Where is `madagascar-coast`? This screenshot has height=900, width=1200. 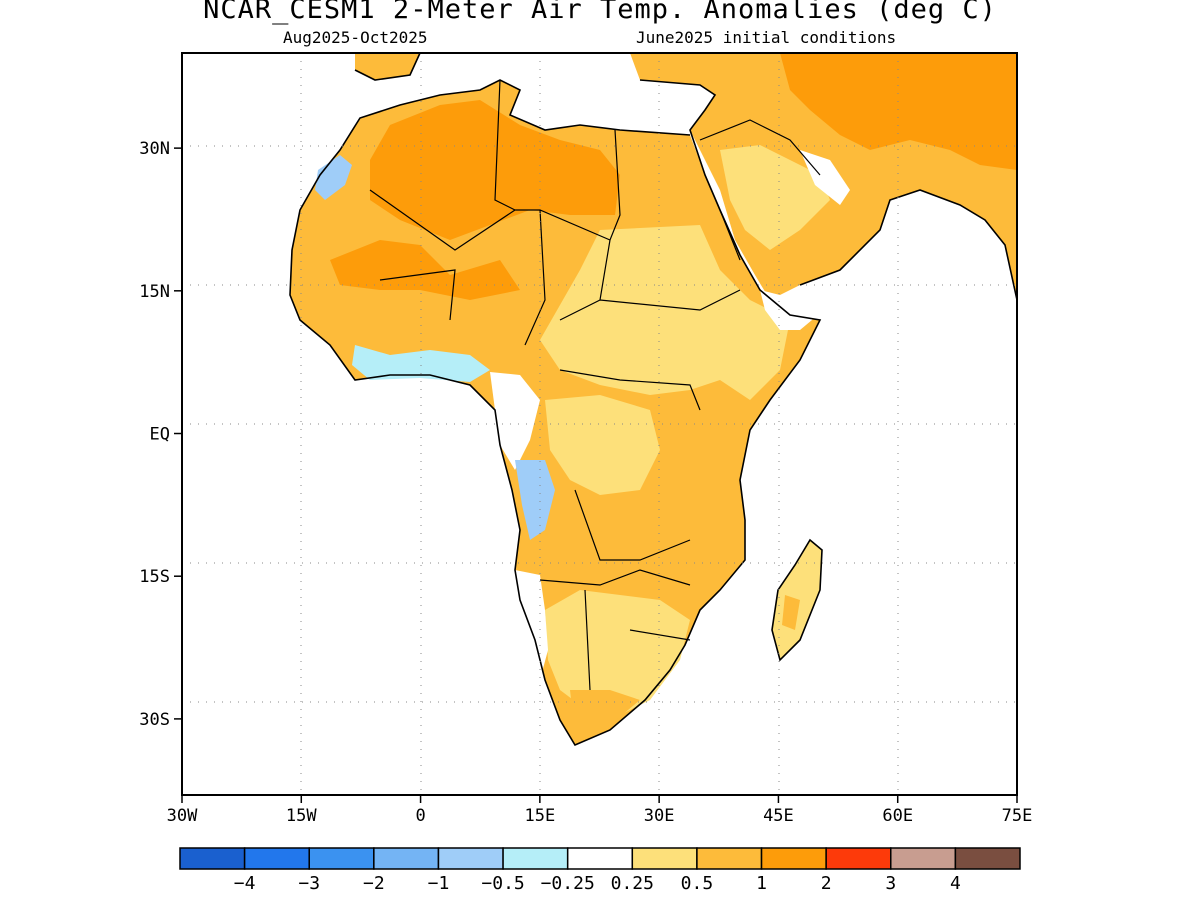
madagascar-coast is located at coordinates (797, 600).